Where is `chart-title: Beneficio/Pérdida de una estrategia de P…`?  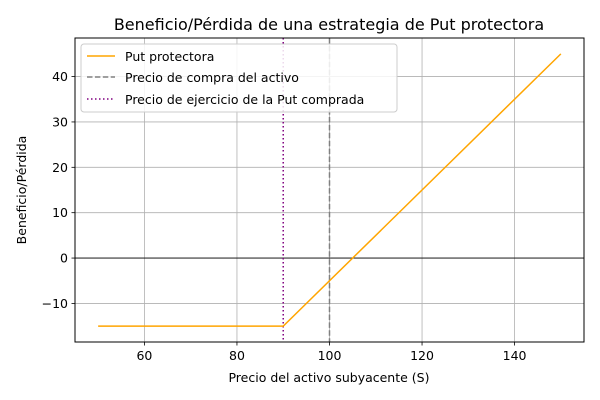 chart-title: Beneficio/Pérdida de una estrategia de P… is located at coordinates (329, 24).